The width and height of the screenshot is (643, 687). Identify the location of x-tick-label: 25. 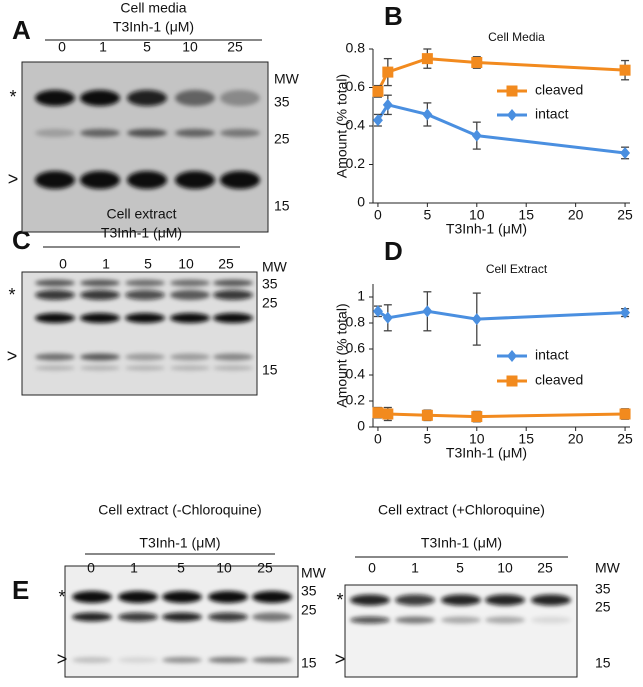
(625, 439).